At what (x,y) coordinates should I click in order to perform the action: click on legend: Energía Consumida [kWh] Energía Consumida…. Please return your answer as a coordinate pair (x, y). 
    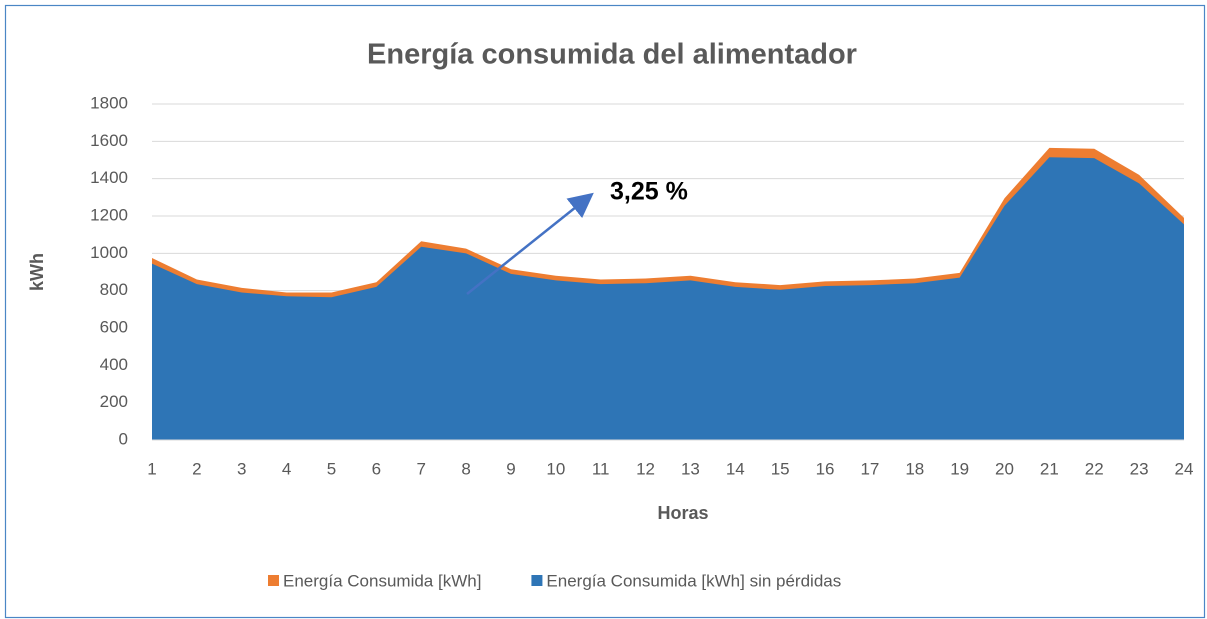
    Looking at the image, I should click on (554, 580).